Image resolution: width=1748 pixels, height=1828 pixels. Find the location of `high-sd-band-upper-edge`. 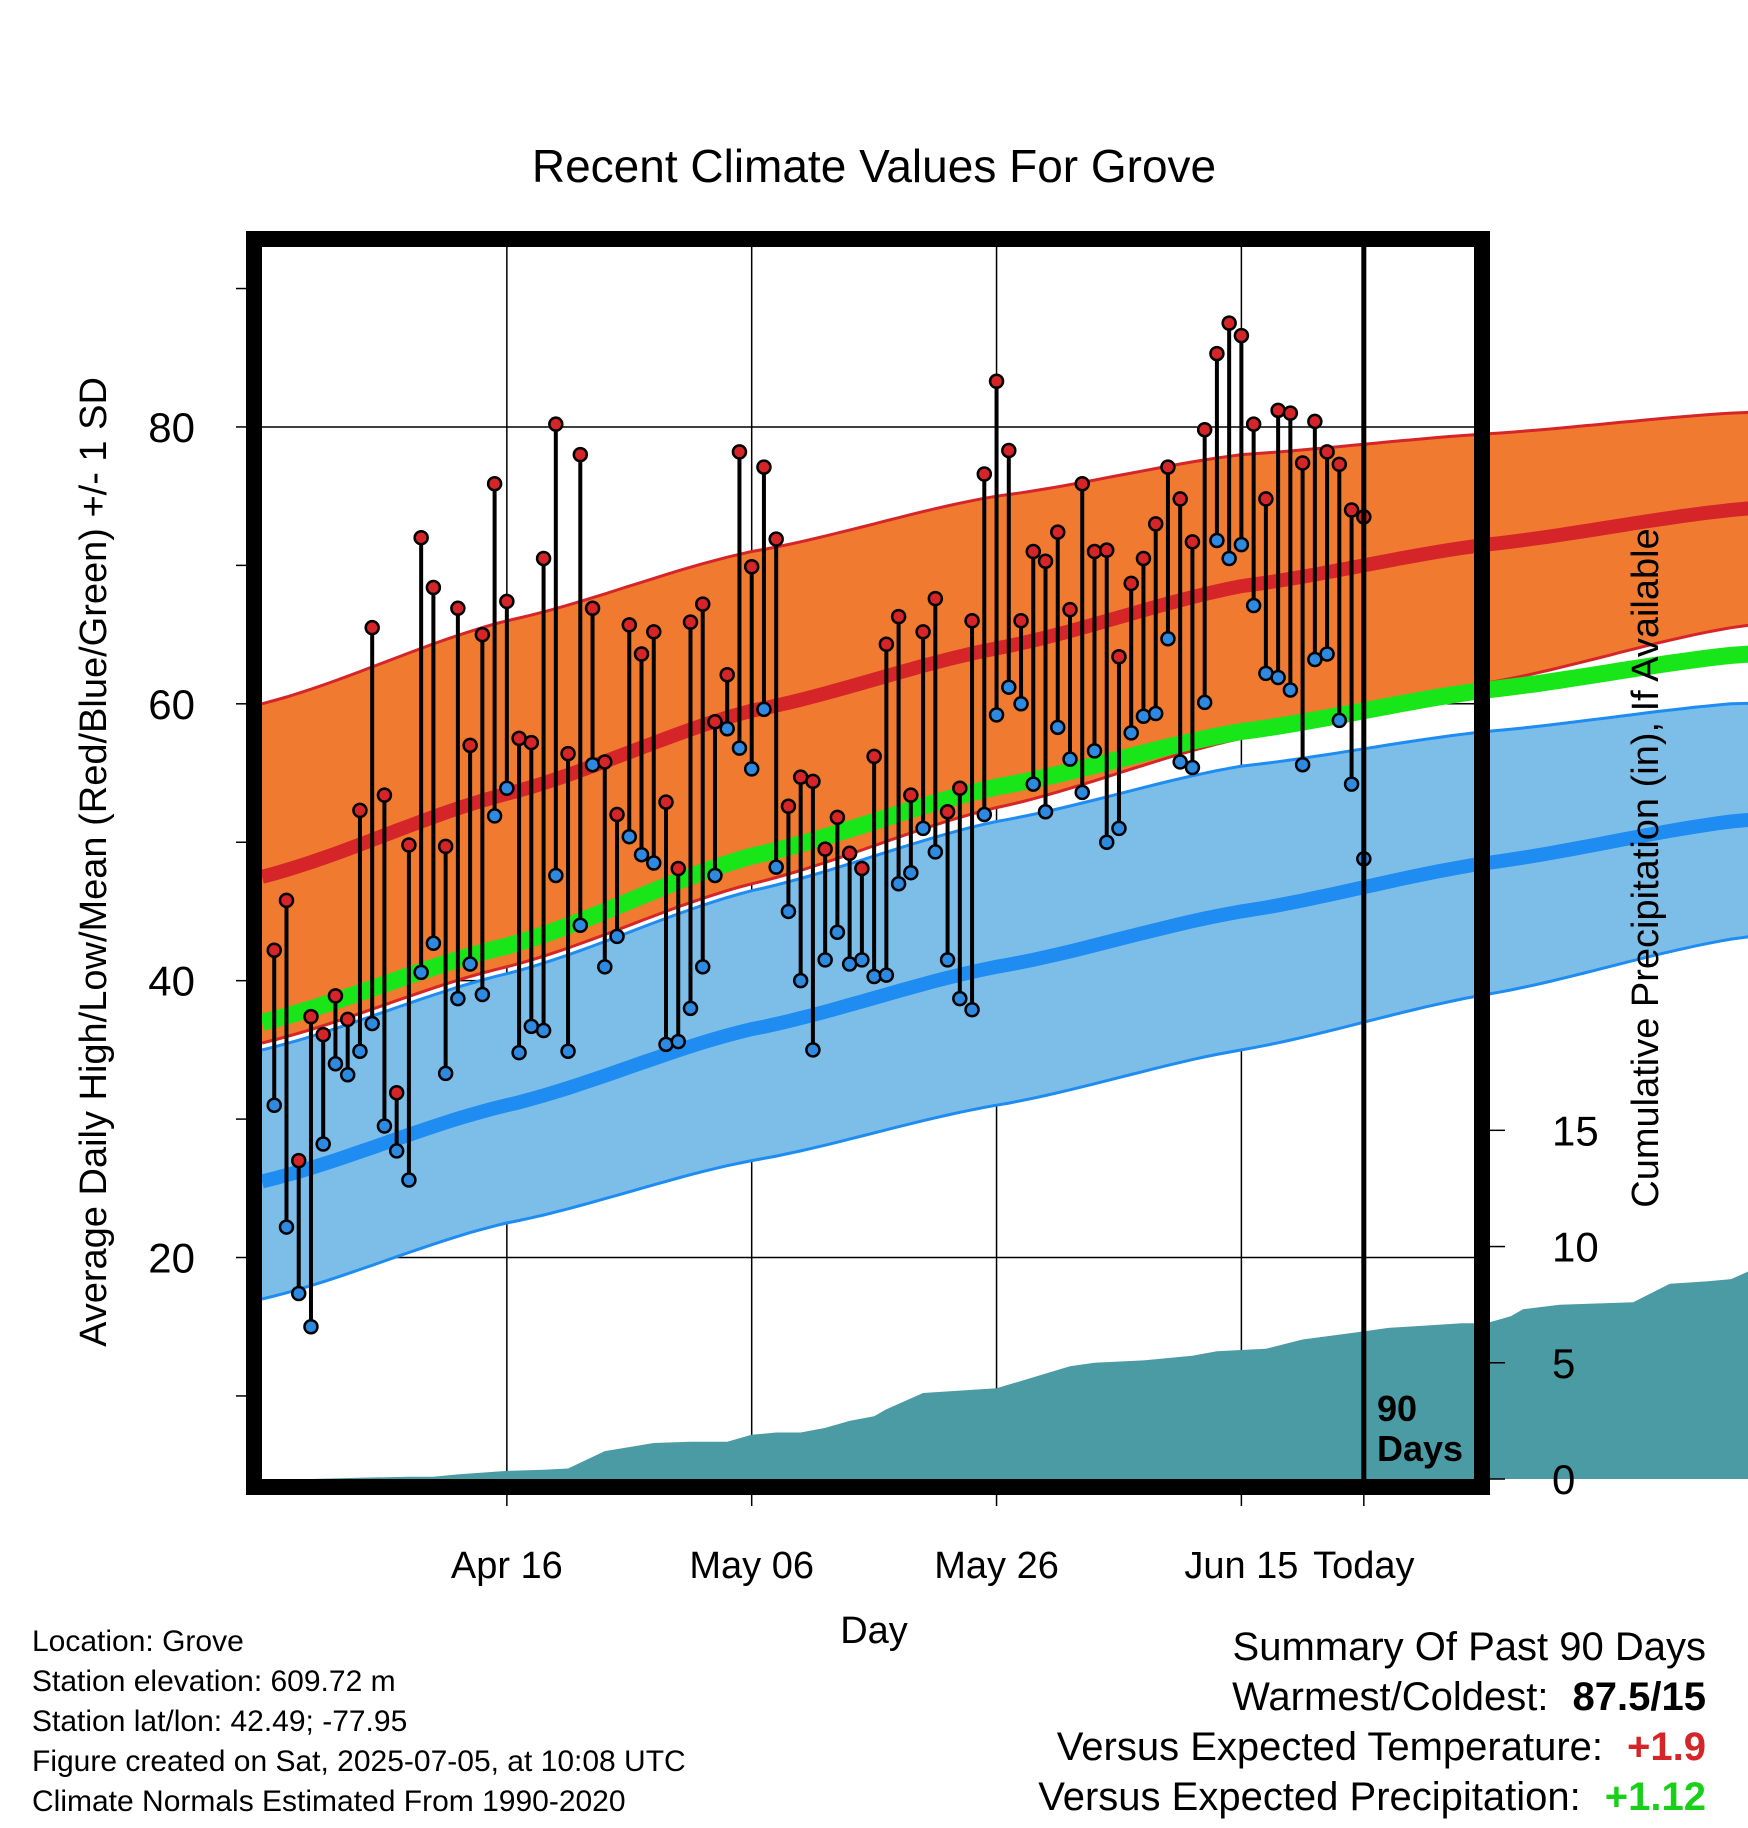

high-sd-band-upper-edge is located at coordinates (1004, 558).